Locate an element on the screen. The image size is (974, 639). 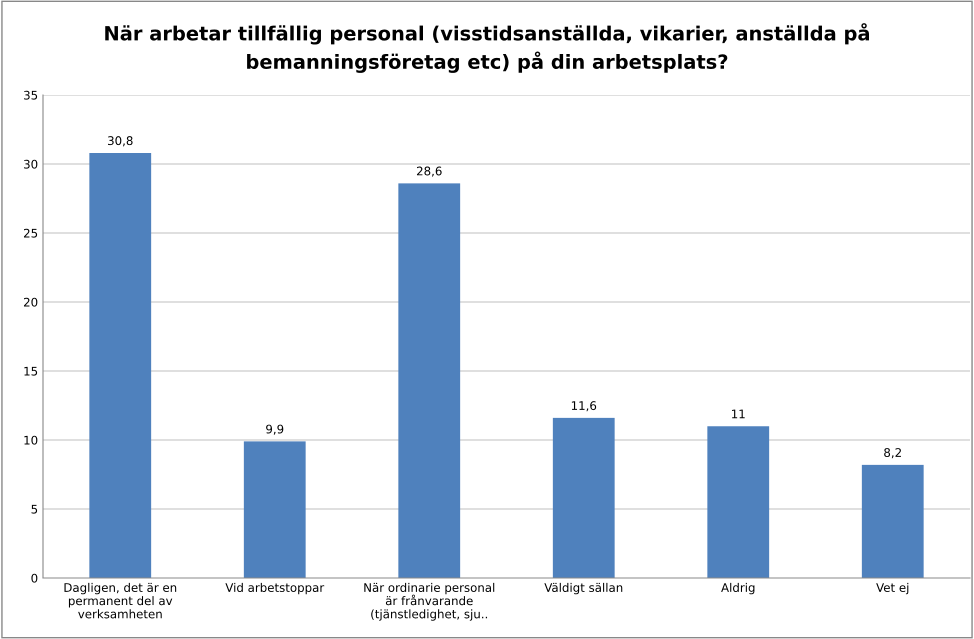
y-tick-label: 35 is located at coordinates (31, 95).